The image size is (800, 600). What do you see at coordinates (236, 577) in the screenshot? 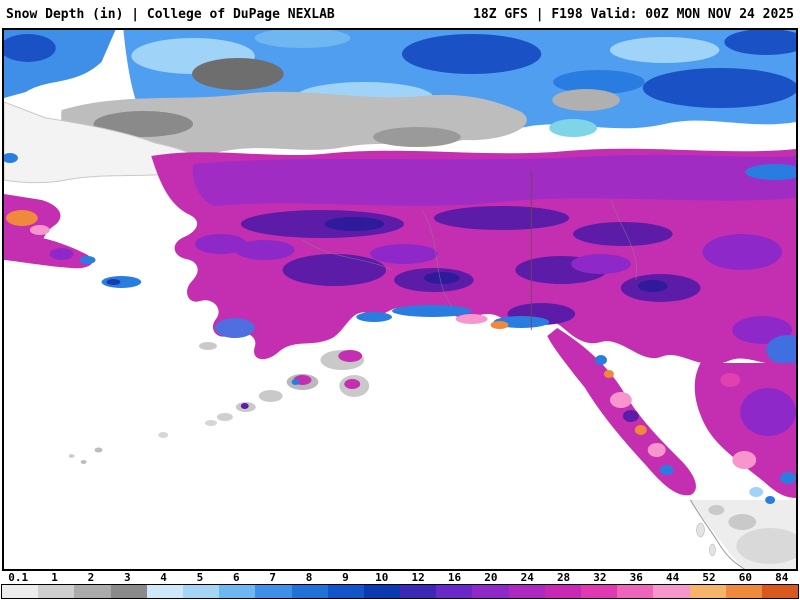
I see `legend-label: 6` at bounding box center [236, 577].